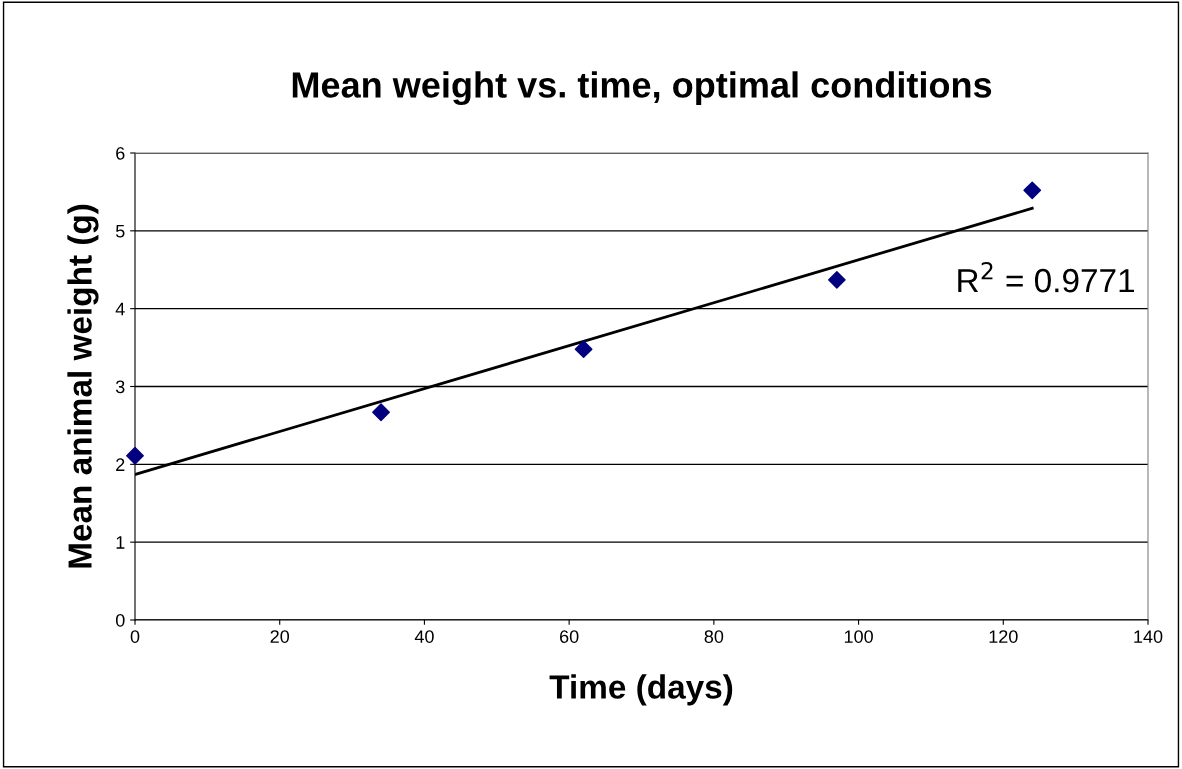 The width and height of the screenshot is (1182, 769). I want to click on y-tick-label: 2, so click(120, 464).